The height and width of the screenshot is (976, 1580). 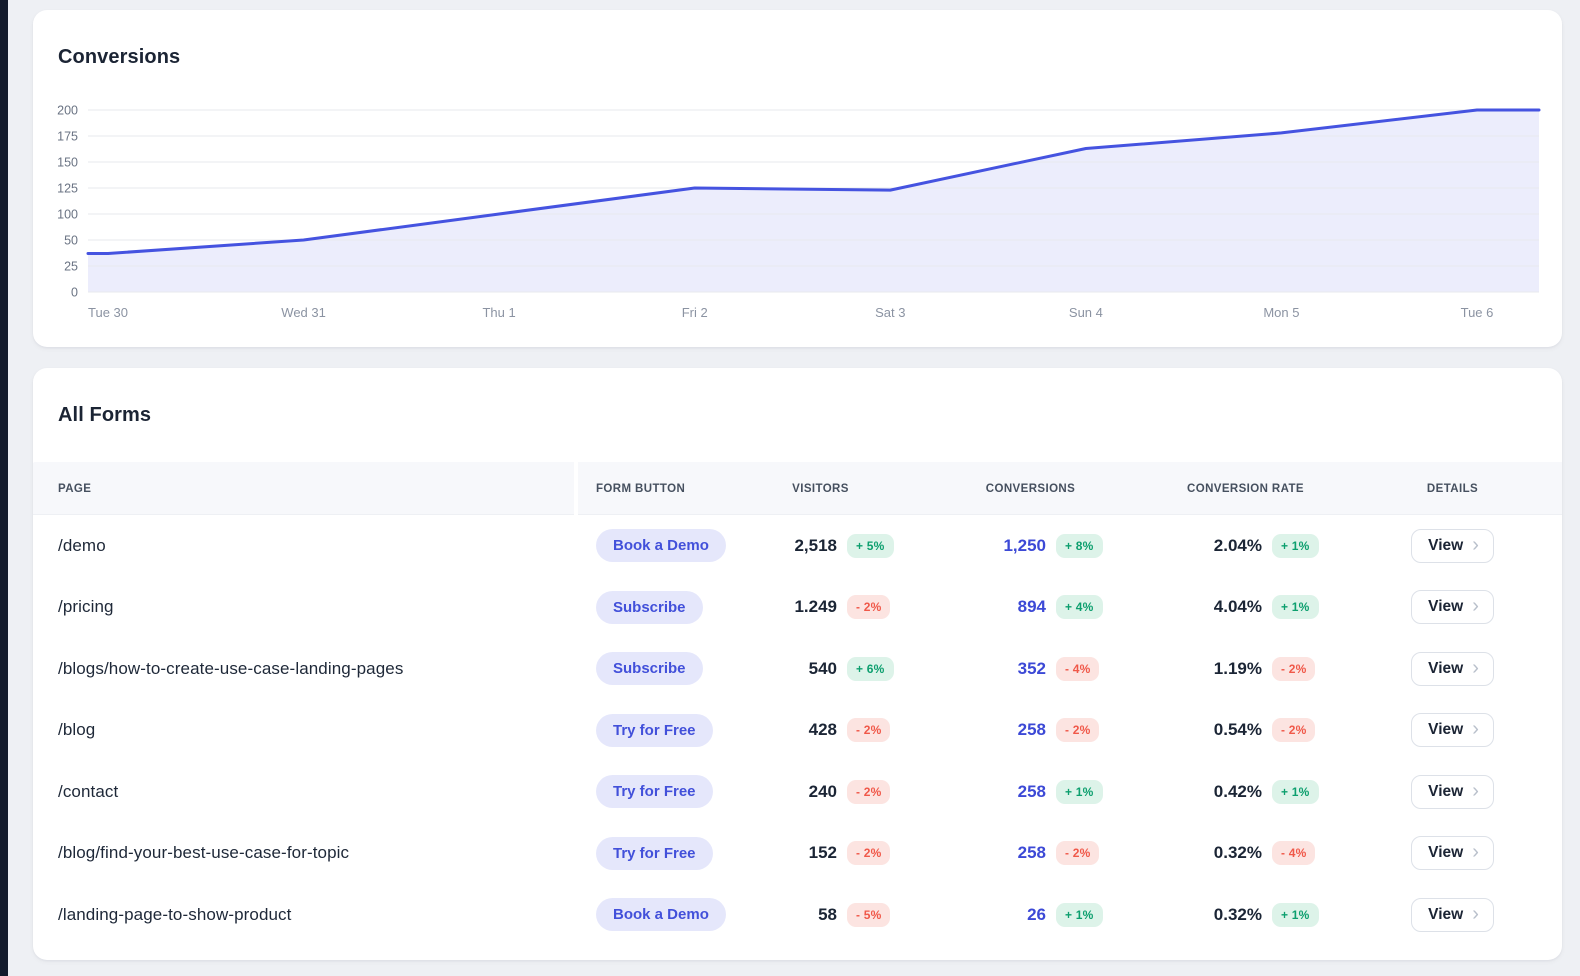 What do you see at coordinates (1078, 668) in the screenshot?
I see `conversions-change-badge: - 4%` at bounding box center [1078, 668].